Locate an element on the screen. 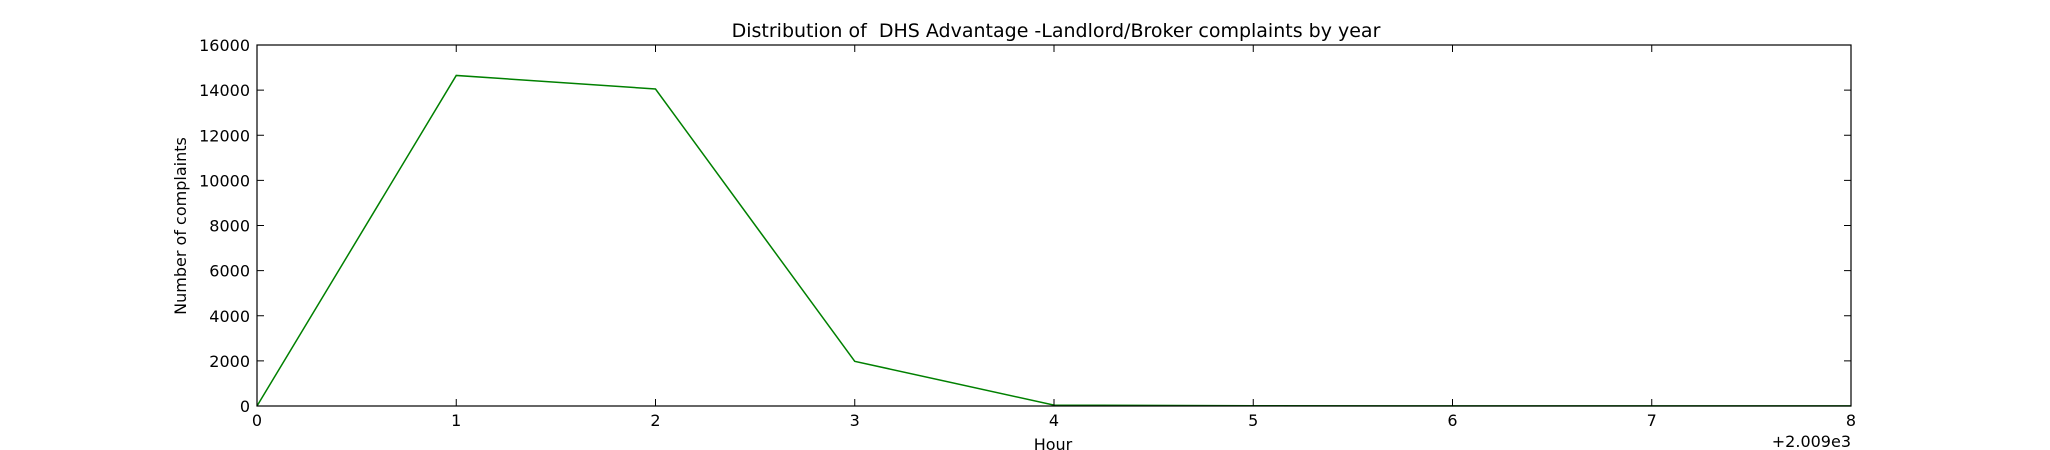 This screenshot has width=2050, height=450. x-tick-label: 0 is located at coordinates (257, 420).